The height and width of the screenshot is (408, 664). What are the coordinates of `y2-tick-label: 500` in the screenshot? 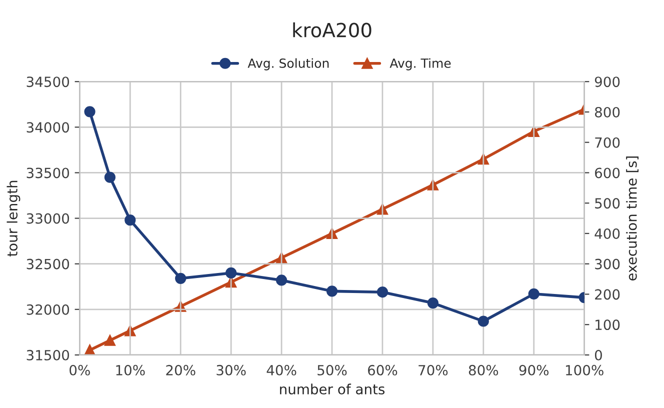 It's located at (607, 203).